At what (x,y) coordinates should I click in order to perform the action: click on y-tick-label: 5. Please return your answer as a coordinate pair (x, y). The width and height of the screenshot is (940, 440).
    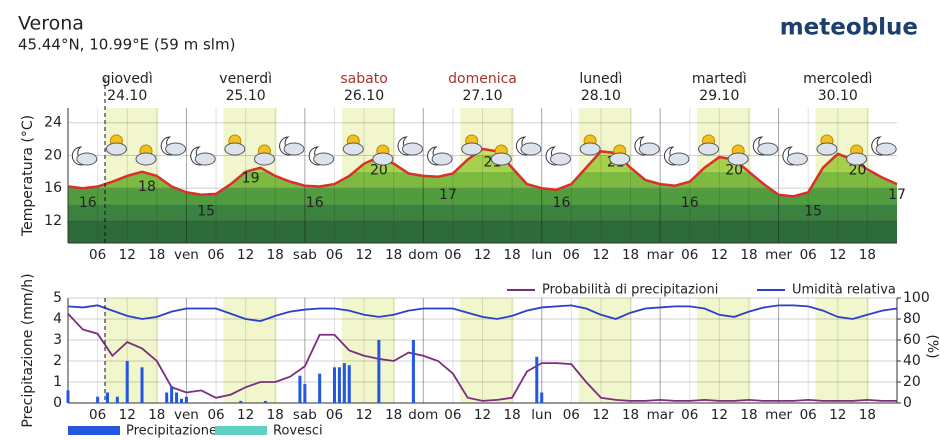
    Looking at the image, I should click on (57, 298).